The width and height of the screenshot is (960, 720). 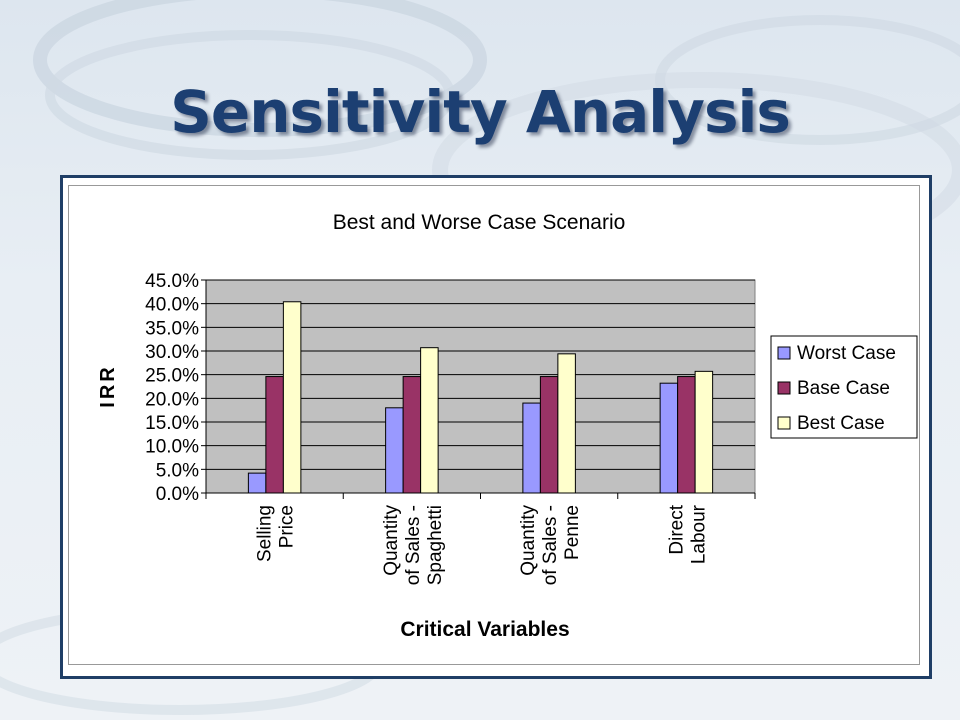 What do you see at coordinates (287, 526) in the screenshot?
I see `x-tick-label-line: Price` at bounding box center [287, 526].